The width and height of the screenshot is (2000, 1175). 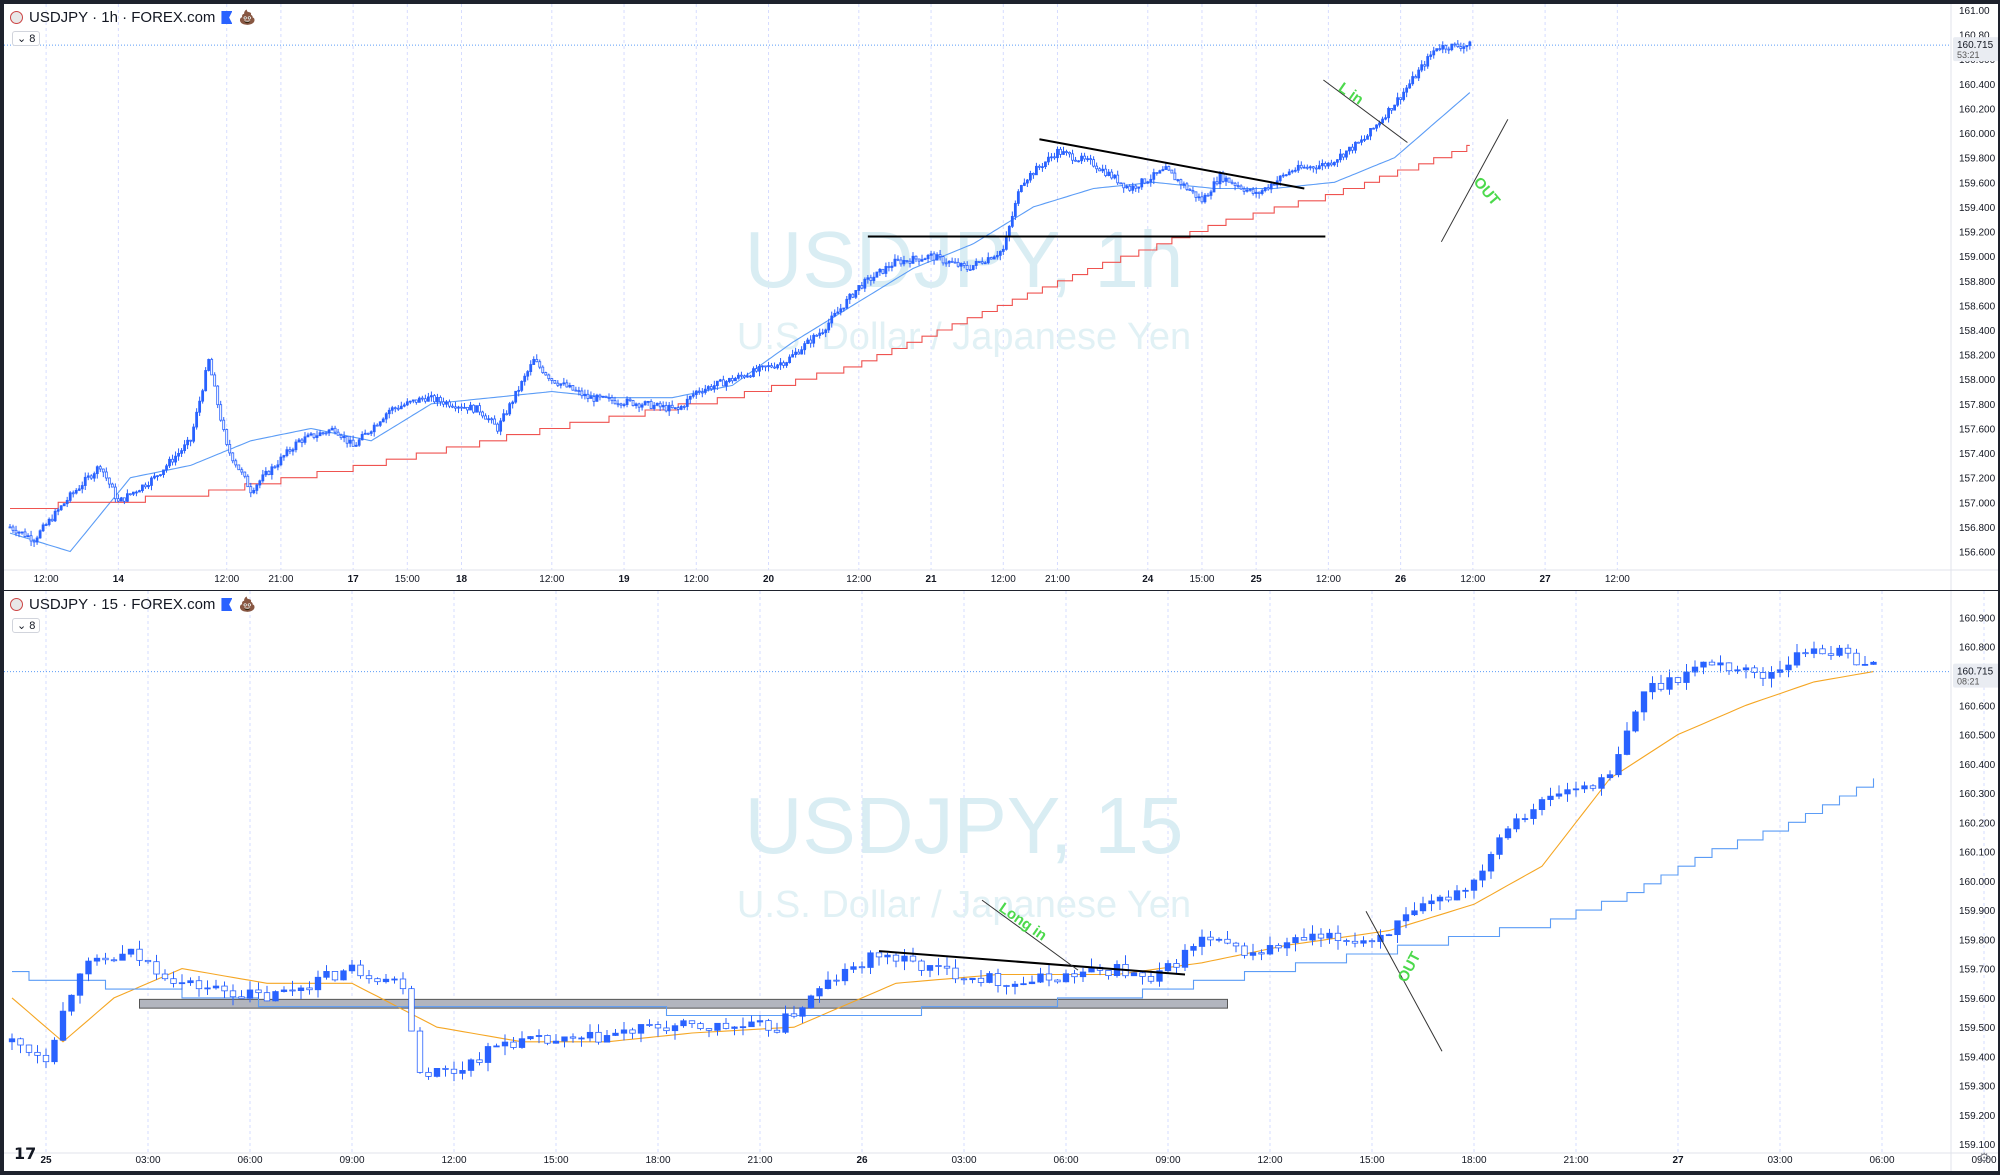 I want to click on price-tick-label: 160.100, so click(x=1977, y=853).